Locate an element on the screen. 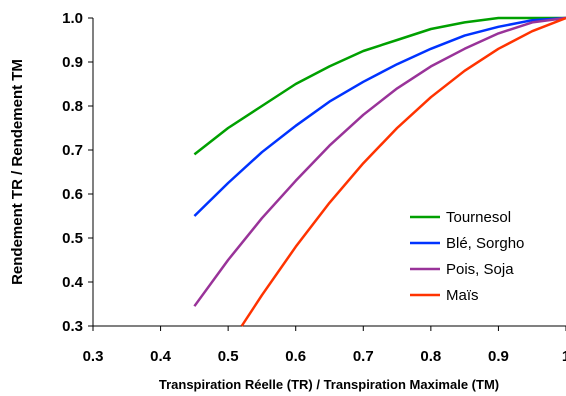  x-tick-label: 0.9 is located at coordinates (498, 356).